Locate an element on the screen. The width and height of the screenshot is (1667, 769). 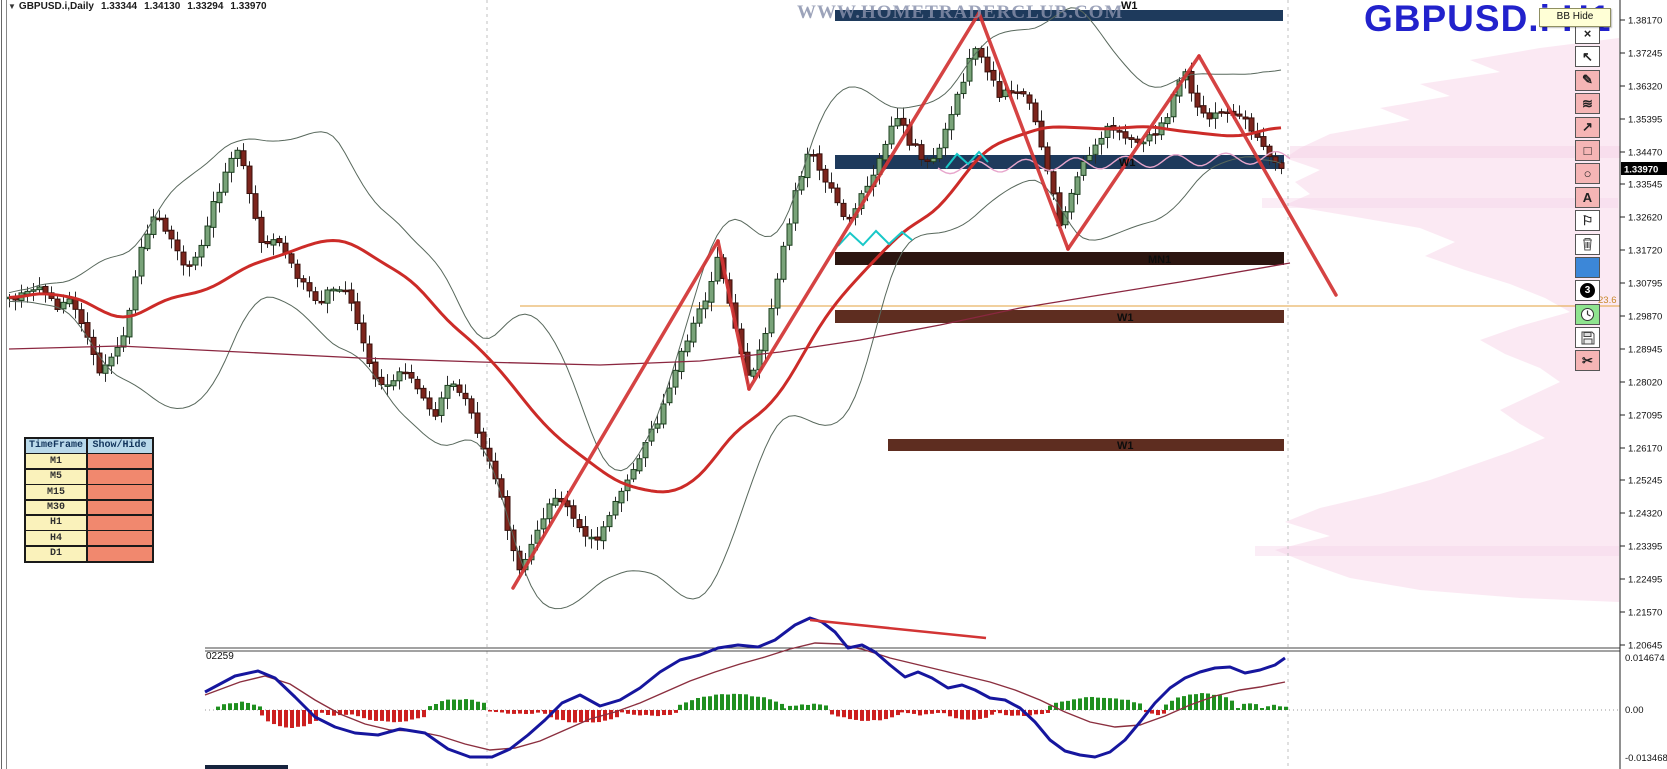
price-axis-label: 1.27095 is located at coordinates (1645, 416).